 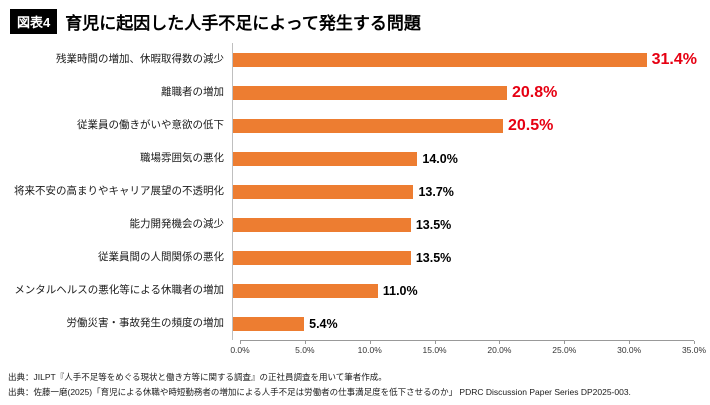 I want to click on value-label: 20.8%, so click(x=534, y=92).